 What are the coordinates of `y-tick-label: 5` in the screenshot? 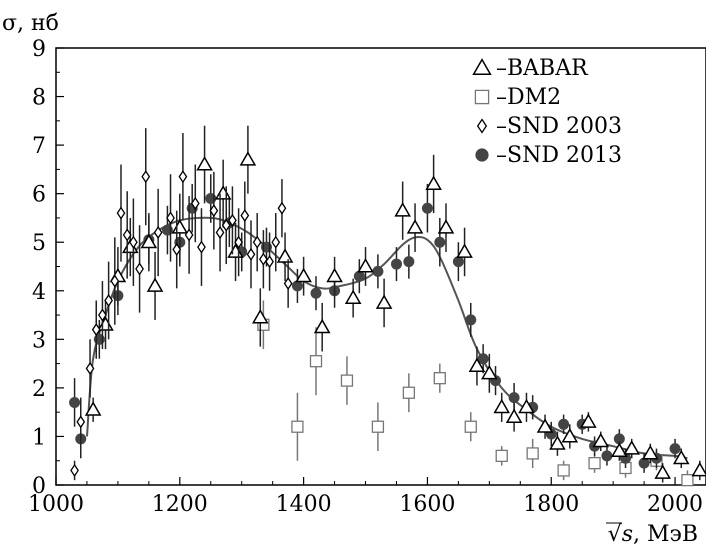 It's located at (39, 243).